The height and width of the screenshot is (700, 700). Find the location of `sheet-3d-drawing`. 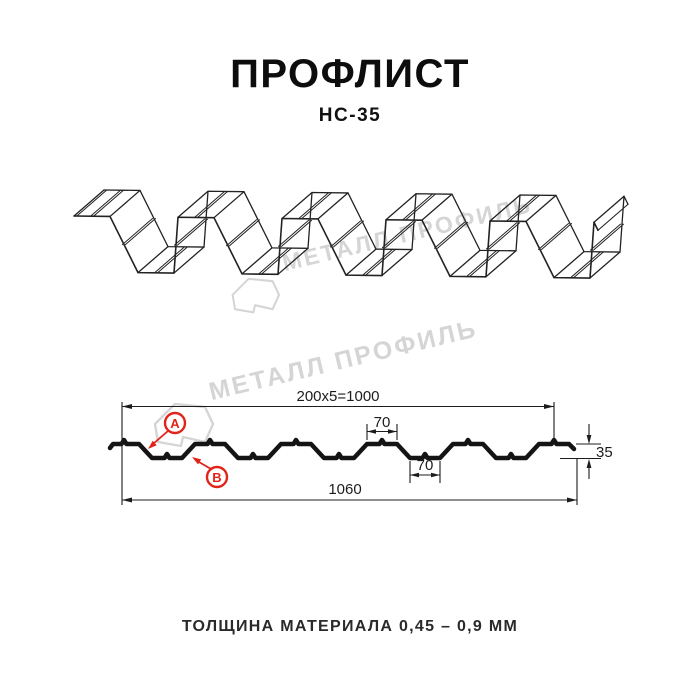

sheet-3d-drawing is located at coordinates (351, 234).